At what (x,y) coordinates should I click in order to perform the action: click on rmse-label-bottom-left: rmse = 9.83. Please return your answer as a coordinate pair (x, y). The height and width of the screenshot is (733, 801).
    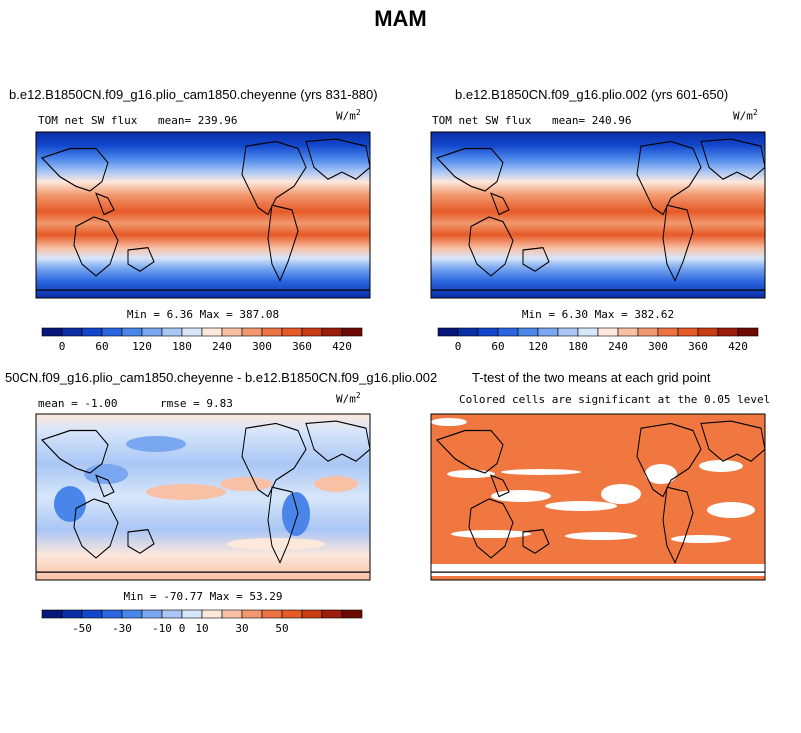
    Looking at the image, I should click on (196, 403).